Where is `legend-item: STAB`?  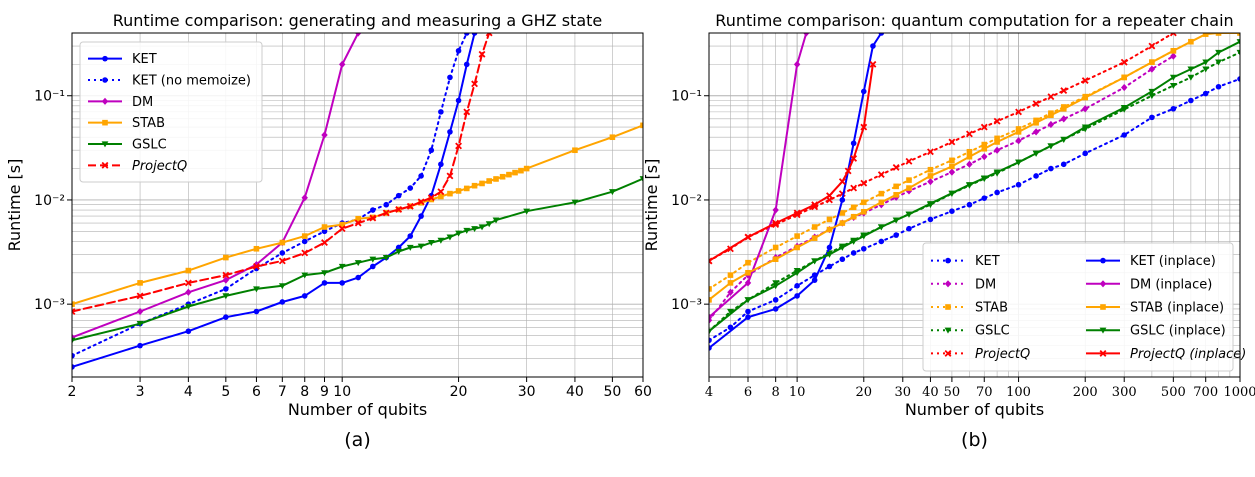
legend-item: STAB is located at coordinates (126, 123).